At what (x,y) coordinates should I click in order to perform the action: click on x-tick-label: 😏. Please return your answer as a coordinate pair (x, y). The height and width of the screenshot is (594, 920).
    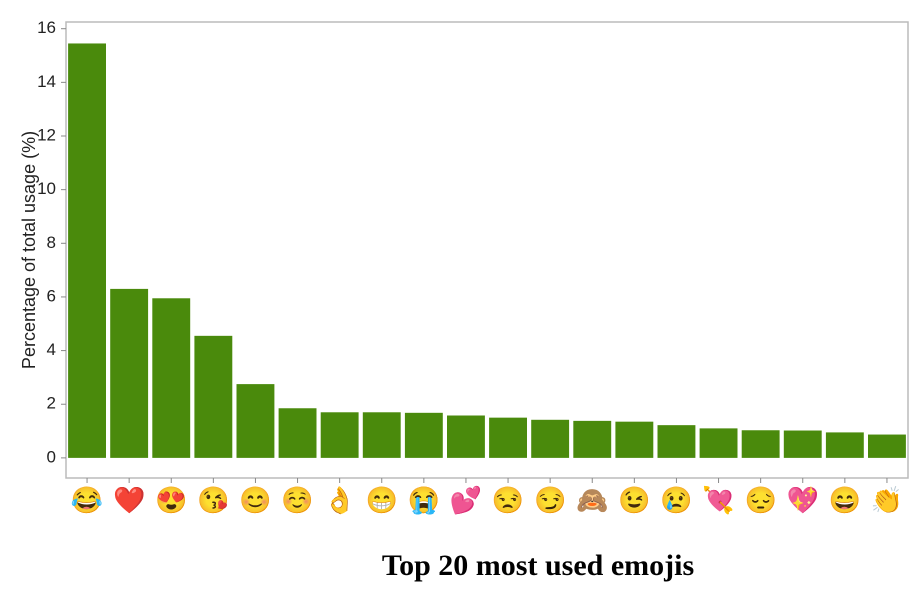
    Looking at the image, I should click on (550, 500).